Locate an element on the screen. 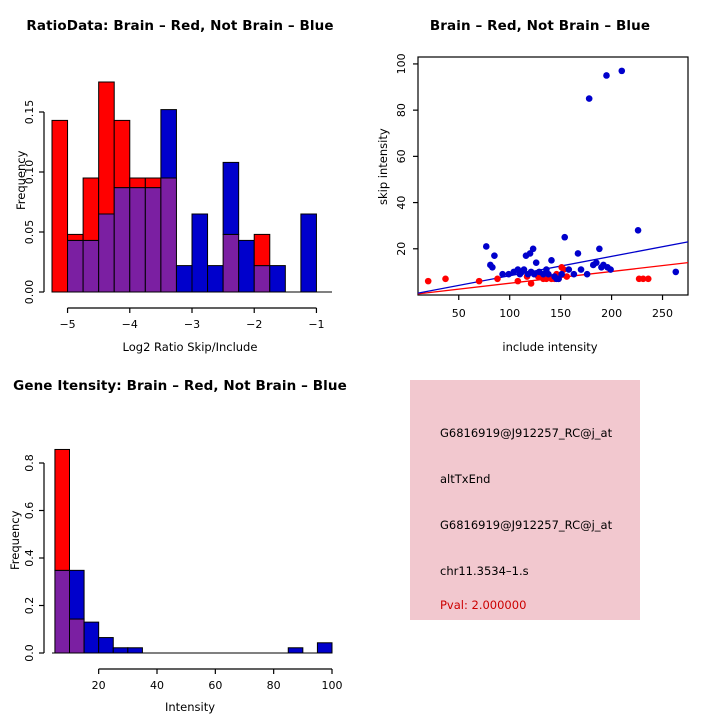 This screenshot has height=720, width=720. x-tick-label: −2 is located at coordinates (254, 324).